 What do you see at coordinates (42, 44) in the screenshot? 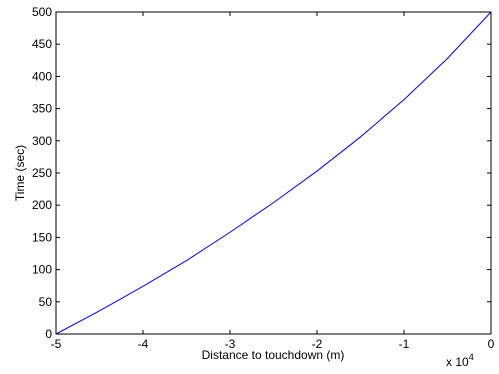
I see `y-tick-label: 450` at bounding box center [42, 44].